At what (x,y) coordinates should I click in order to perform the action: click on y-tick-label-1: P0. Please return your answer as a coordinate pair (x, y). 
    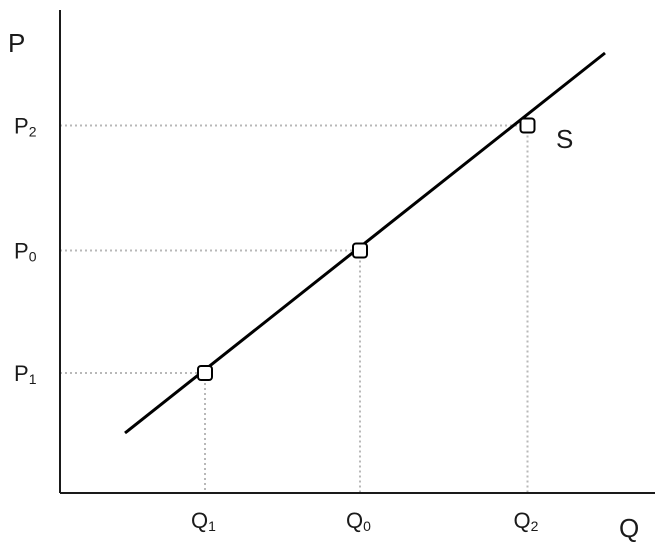
    Looking at the image, I should click on (25, 252).